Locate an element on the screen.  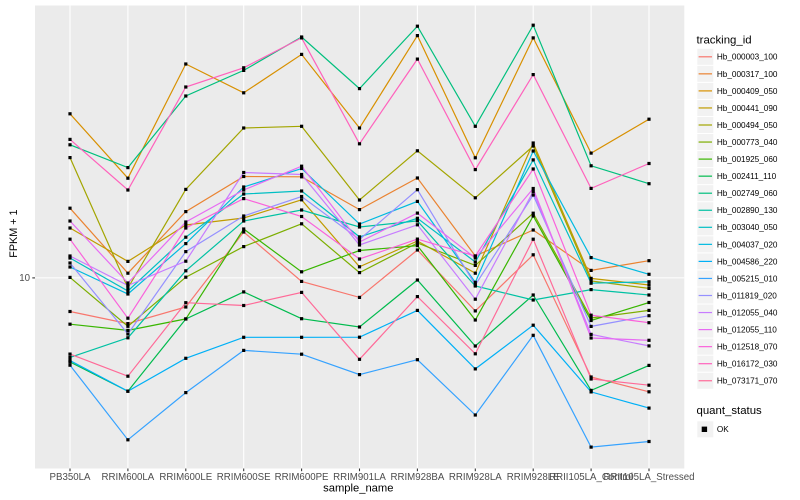
svg-text: Hb_016172_030 is located at coordinates (747, 364).